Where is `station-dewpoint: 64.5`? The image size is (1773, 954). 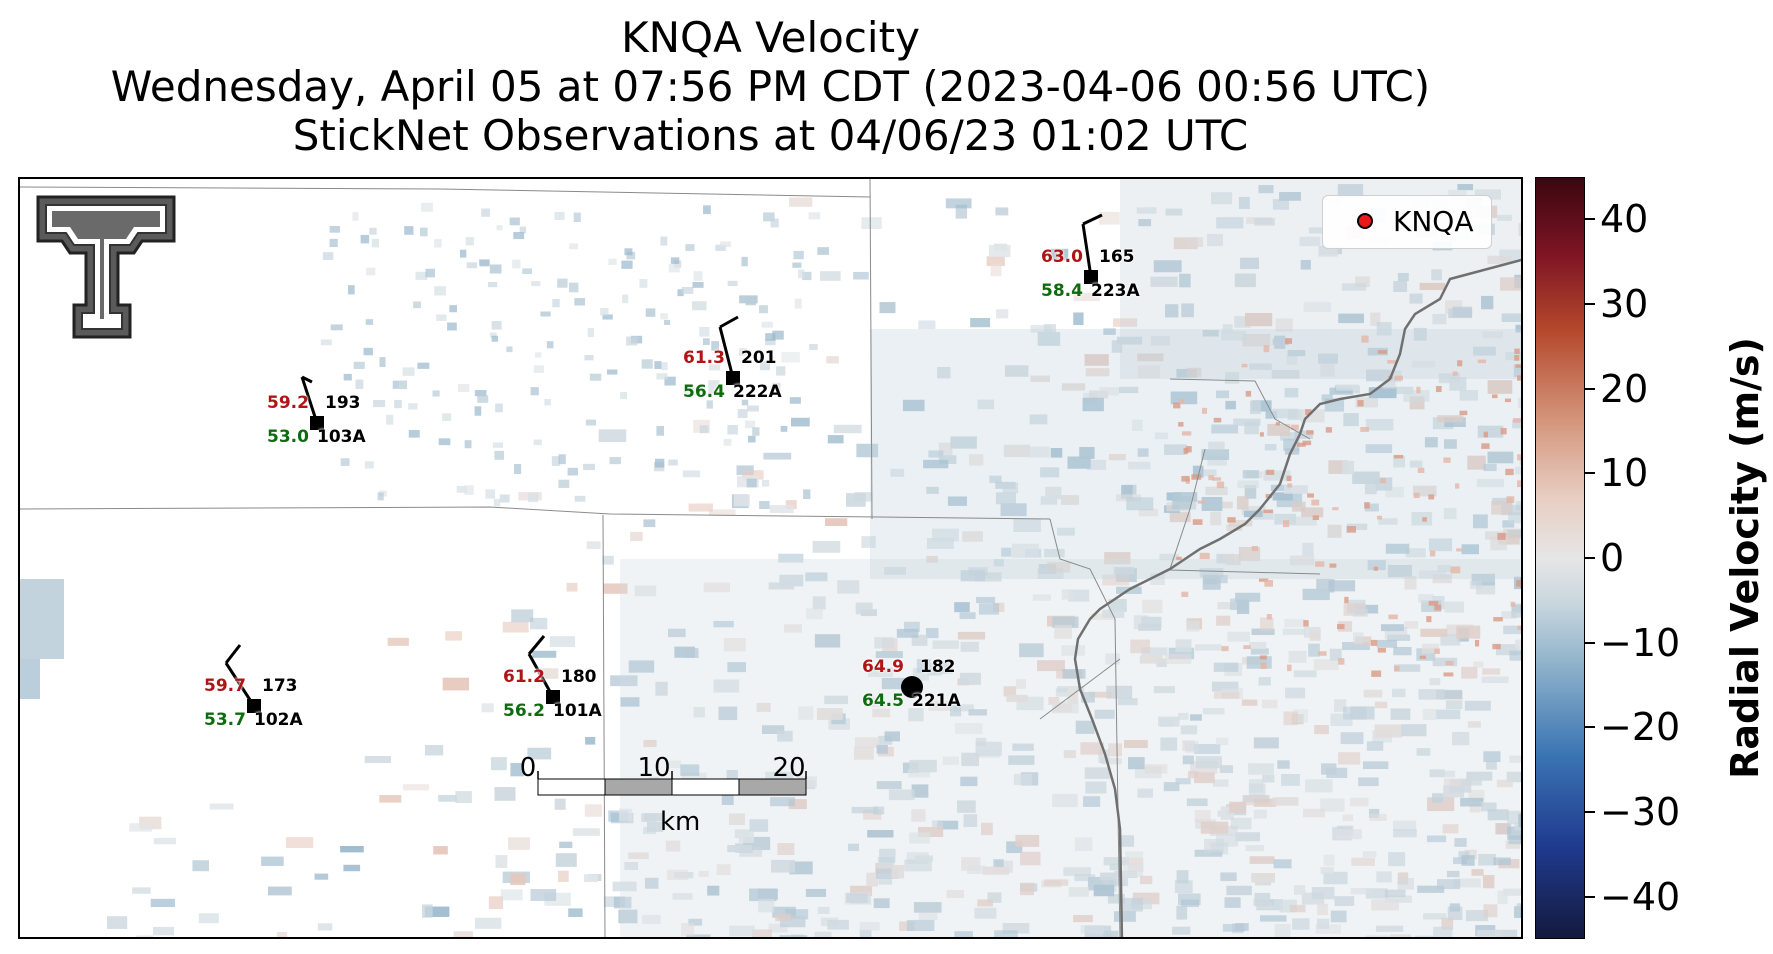
station-dewpoint: 64.5 is located at coordinates (883, 701).